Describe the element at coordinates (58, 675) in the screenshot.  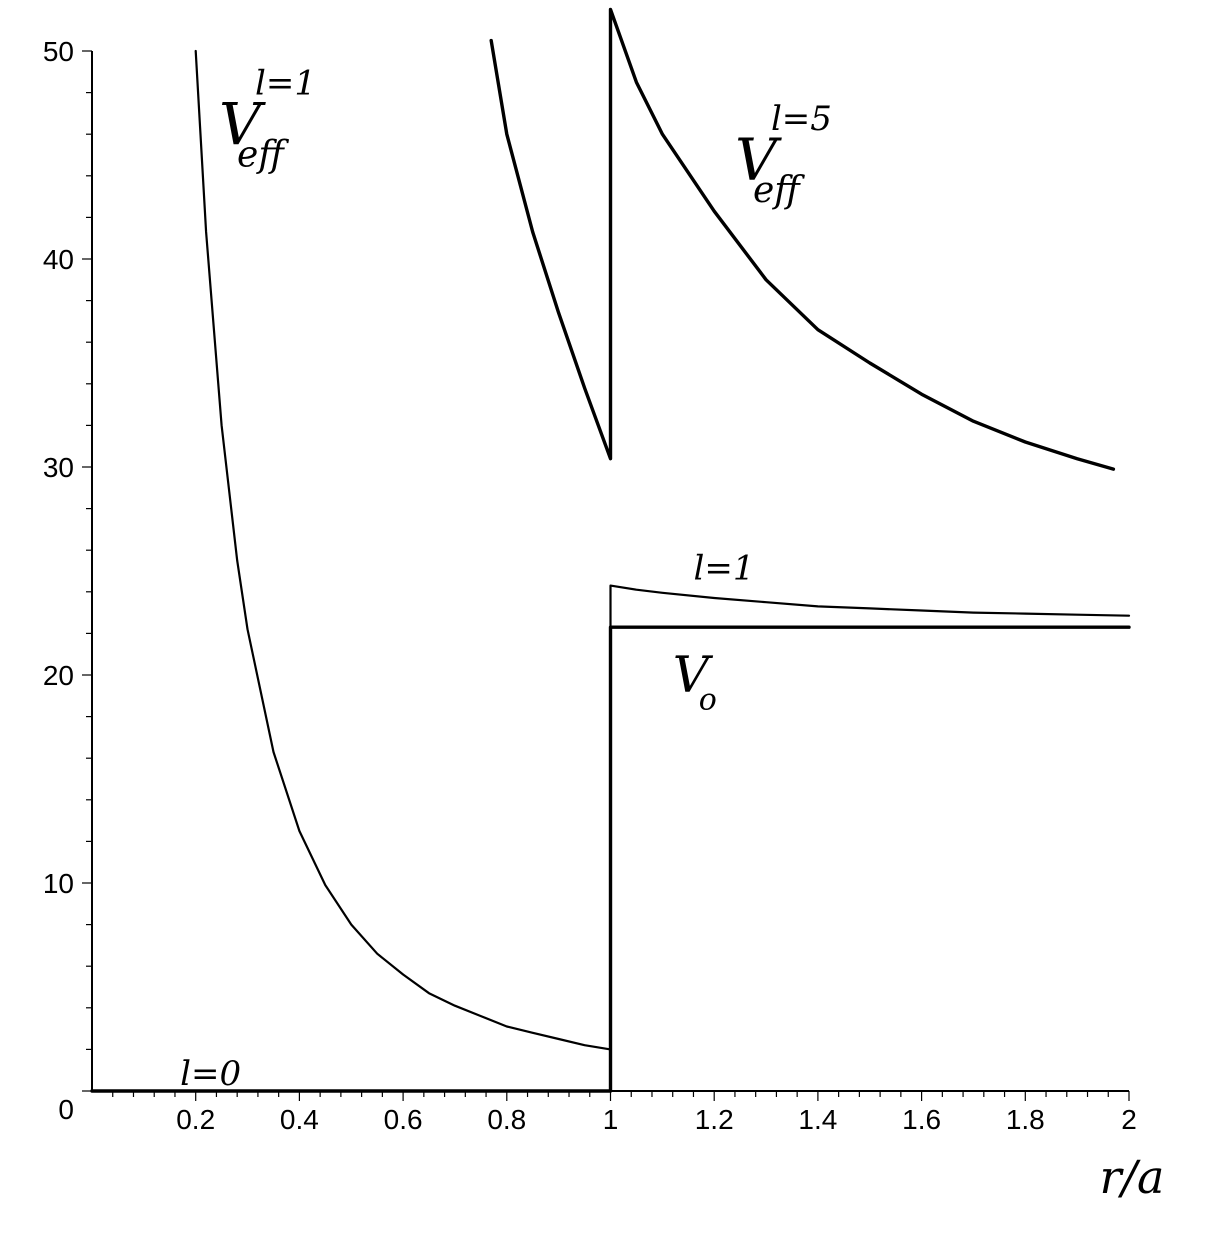
I see `y-tick-label: 20` at that location.